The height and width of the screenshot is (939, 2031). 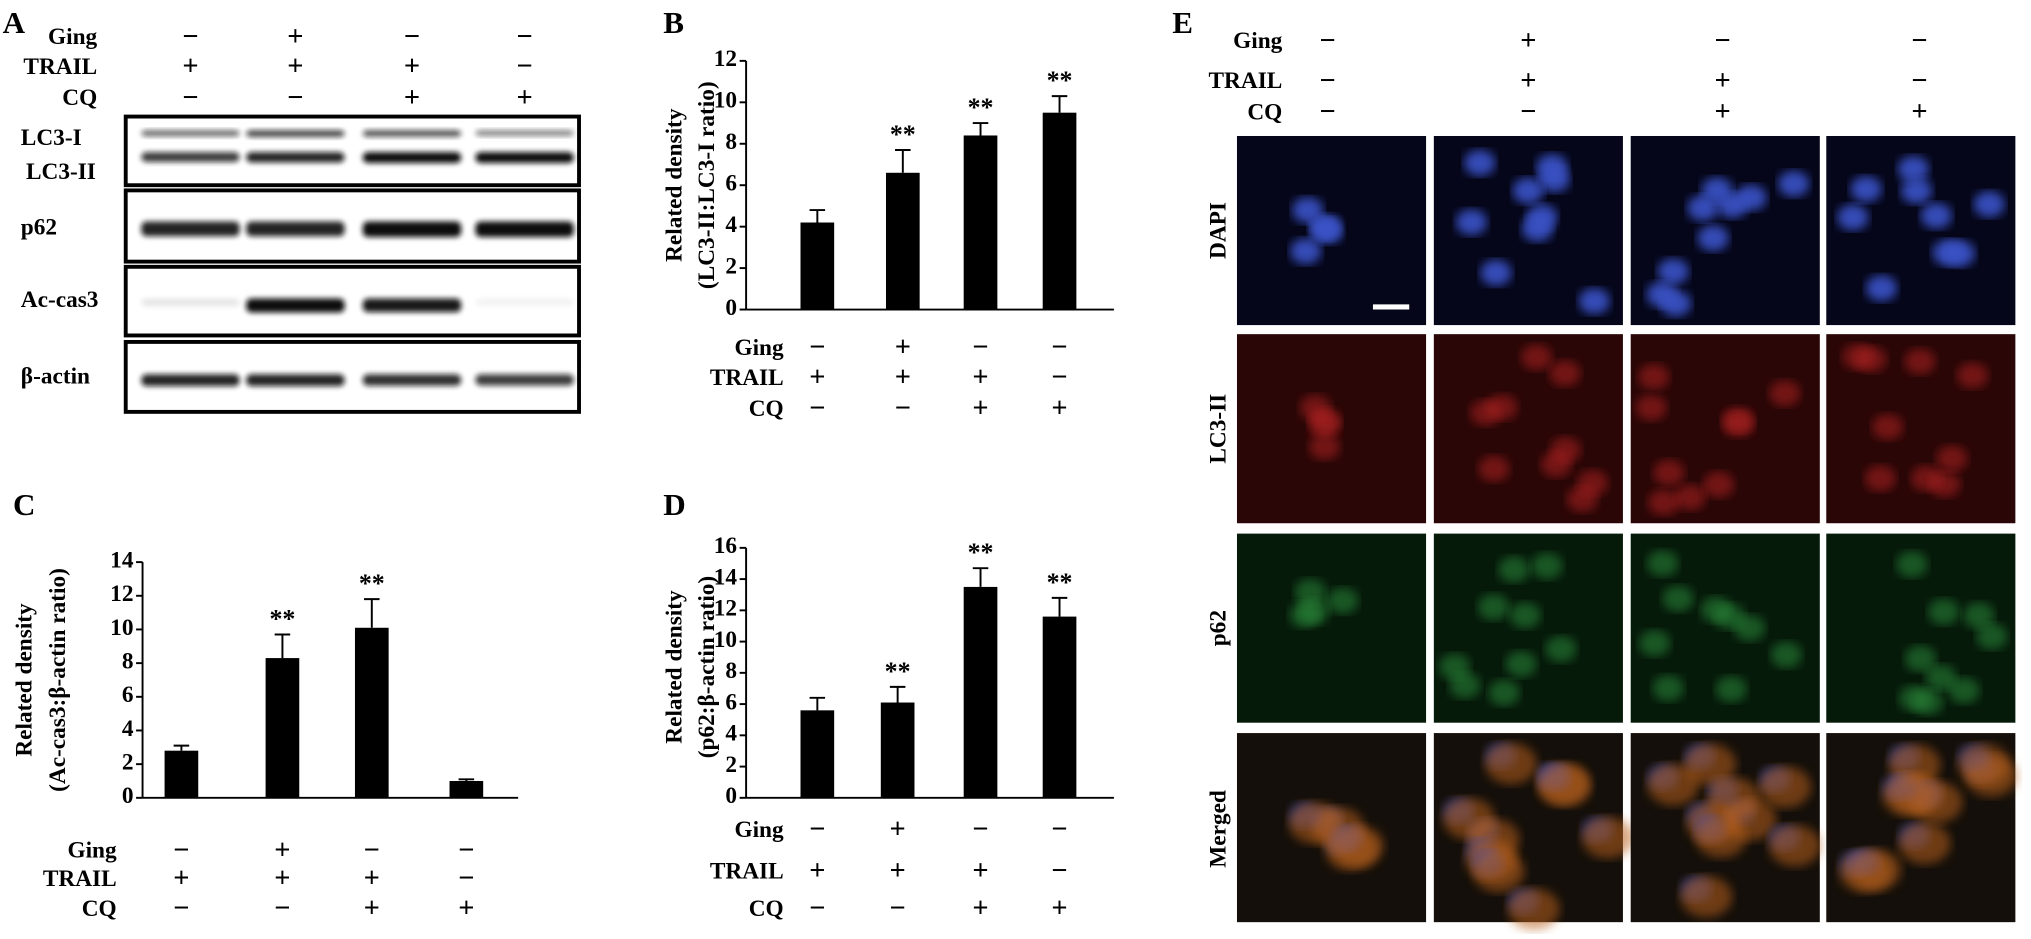 What do you see at coordinates (731, 671) in the screenshot?
I see `y-tick-label: 8` at bounding box center [731, 671].